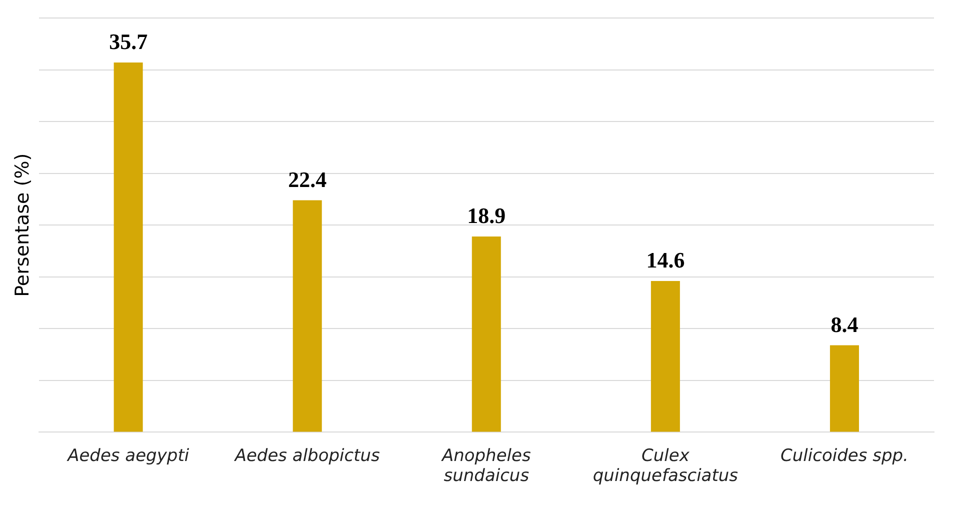 Image resolution: width=962 pixels, height=509 pixels. I want to click on y-axis-title: Persentase (%), so click(22, 225).